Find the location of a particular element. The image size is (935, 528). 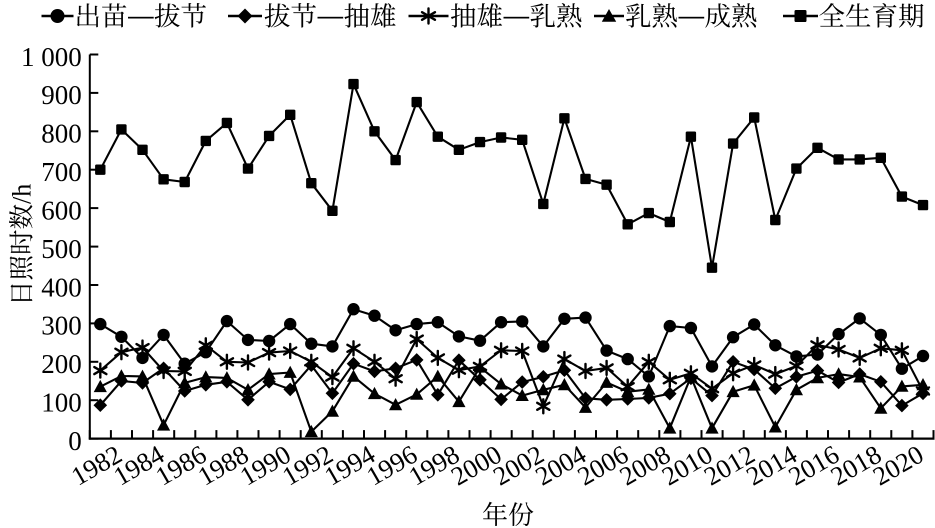

svg-text: 300 is located at coordinates (61, 326).